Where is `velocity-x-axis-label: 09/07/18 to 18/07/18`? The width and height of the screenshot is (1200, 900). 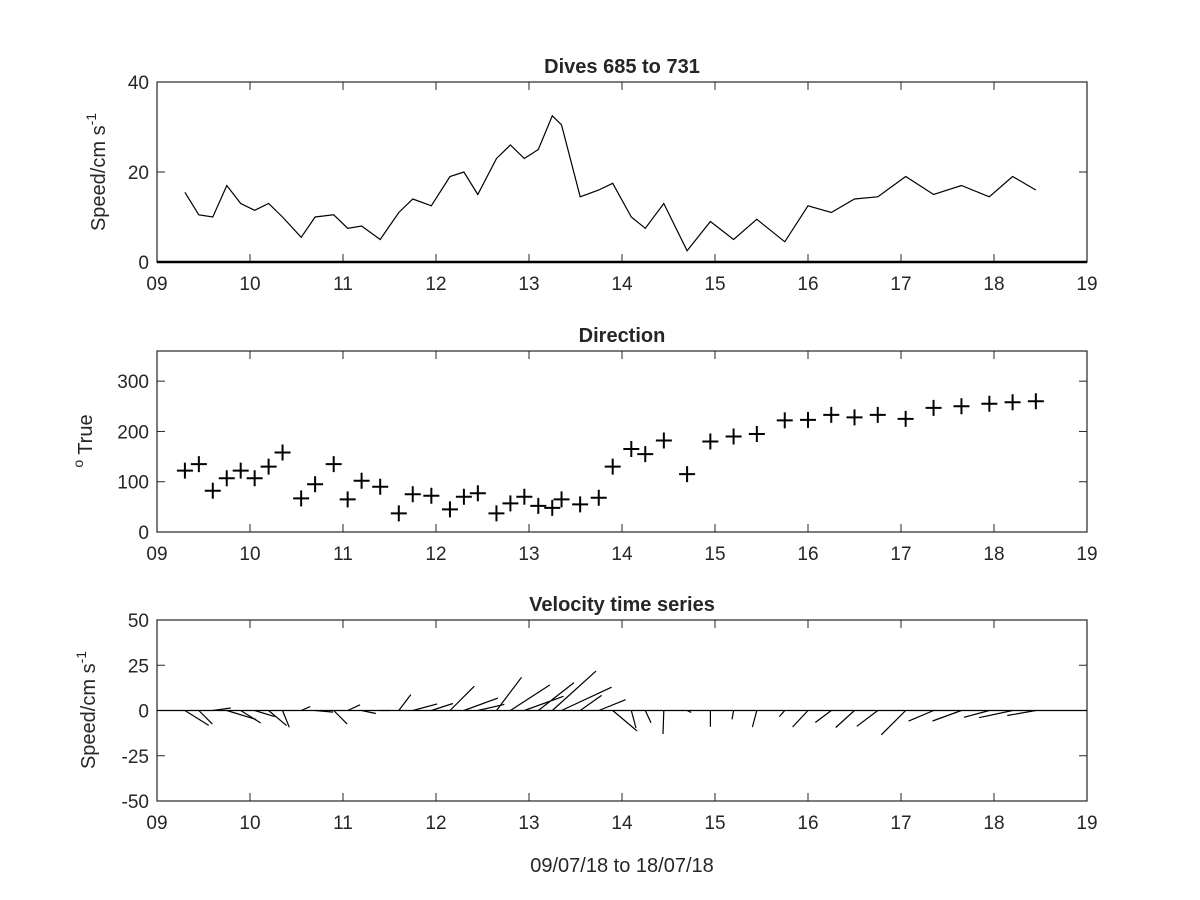
velocity-x-axis-label: 09/07/18 to 18/07/18 is located at coordinates (622, 866).